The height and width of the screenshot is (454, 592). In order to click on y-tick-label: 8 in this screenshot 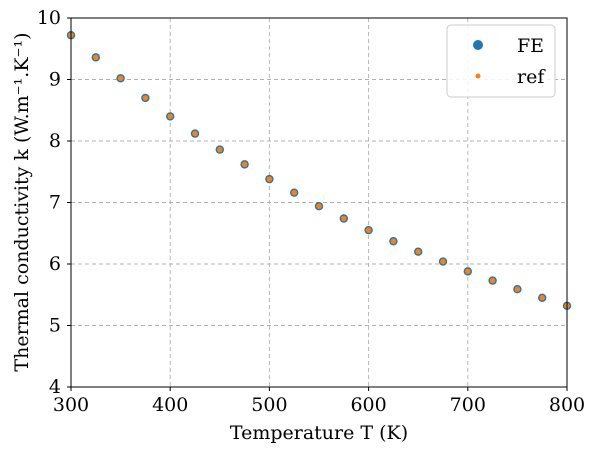, I will do `click(55, 141)`.